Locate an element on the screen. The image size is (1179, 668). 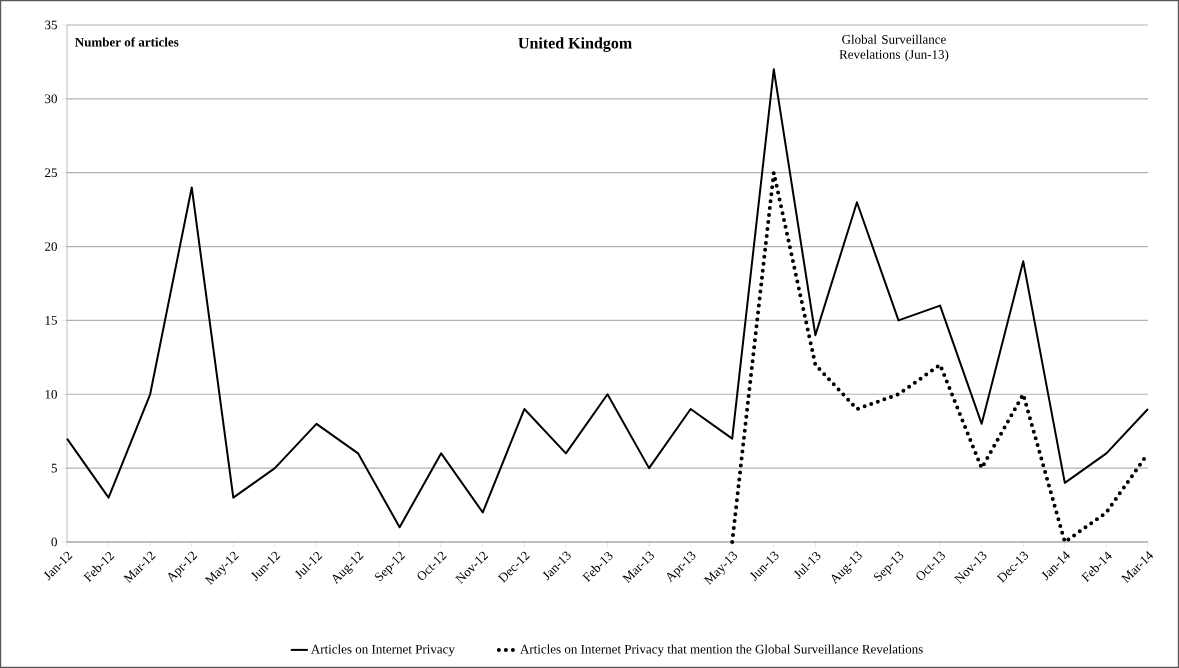
y-tick-label: 25 is located at coordinates (51, 173).